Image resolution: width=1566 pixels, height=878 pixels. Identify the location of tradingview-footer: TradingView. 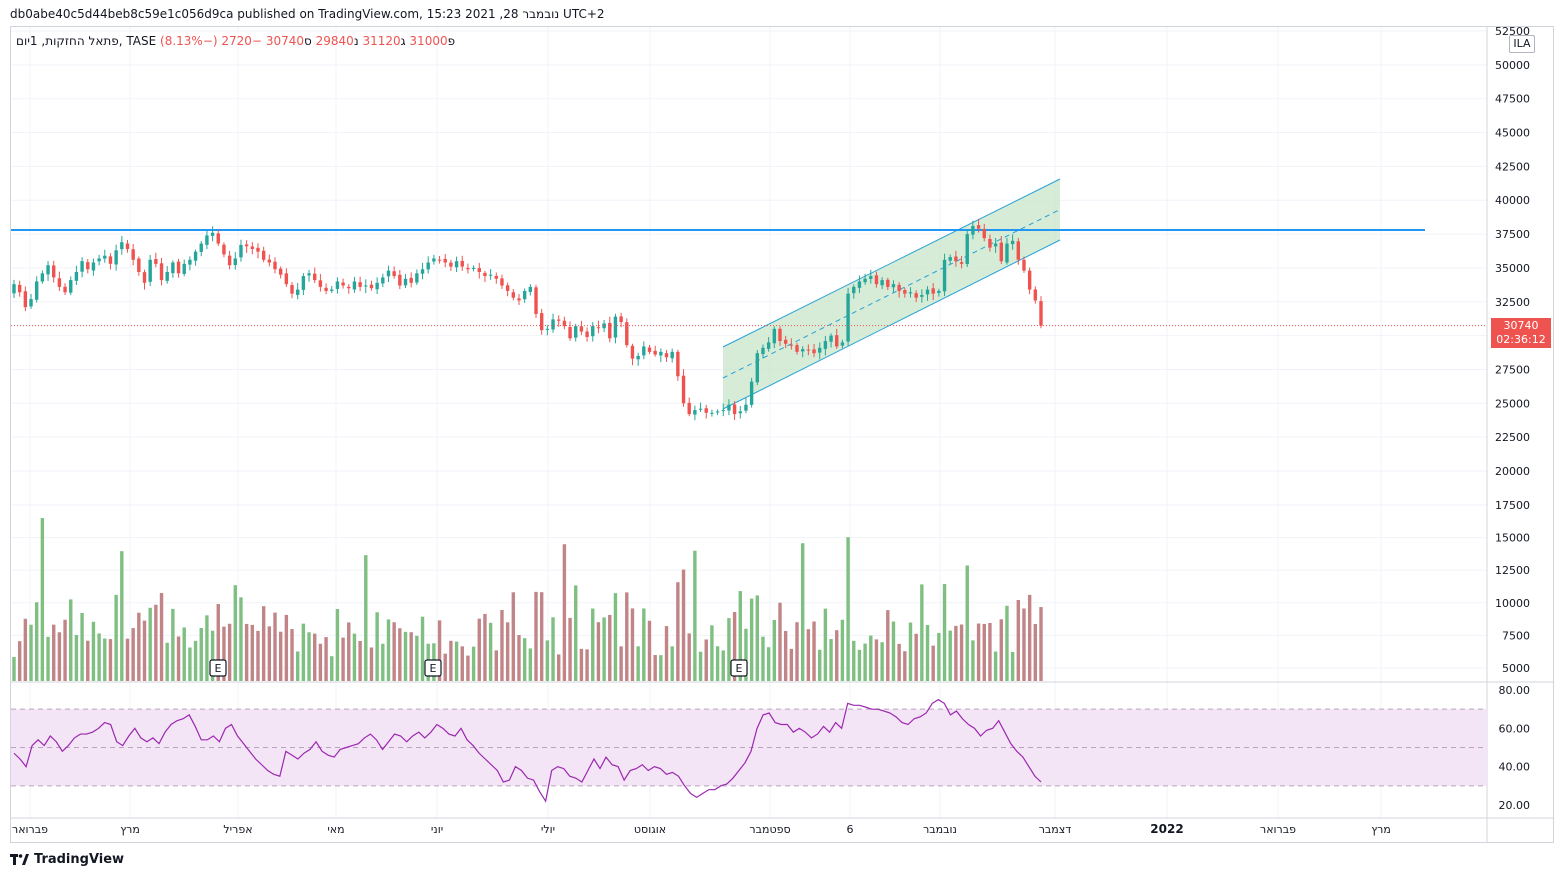
(67, 859).